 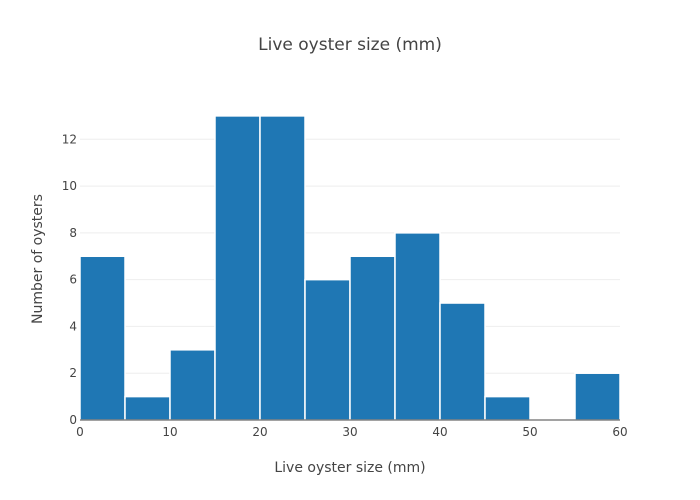 I want to click on x-axis-ticks: 0 10 20 30 40 50 60, so click(x=351, y=432).